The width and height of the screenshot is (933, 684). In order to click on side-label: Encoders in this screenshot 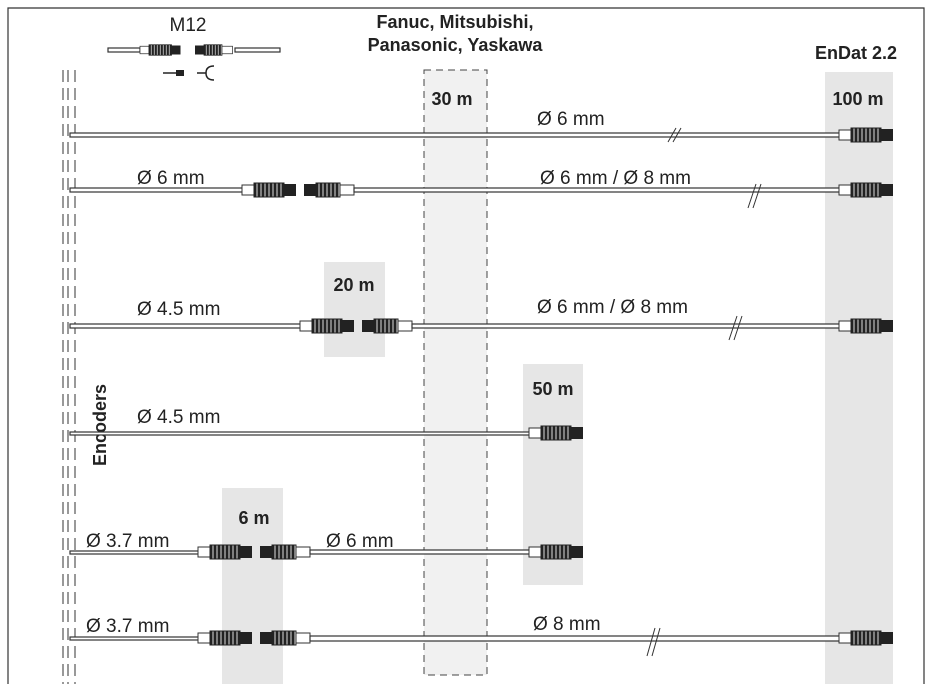, I will do `click(100, 425)`.